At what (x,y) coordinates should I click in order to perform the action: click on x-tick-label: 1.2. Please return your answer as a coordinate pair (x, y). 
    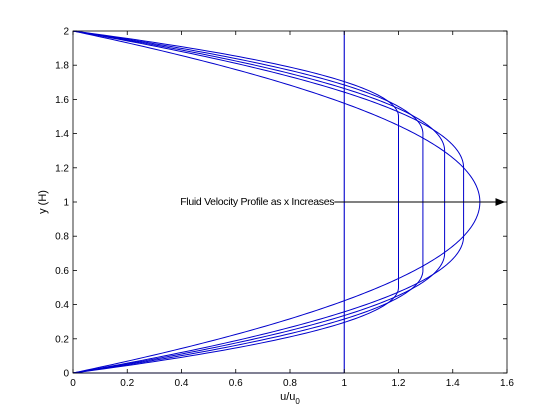
    Looking at the image, I should click on (399, 383).